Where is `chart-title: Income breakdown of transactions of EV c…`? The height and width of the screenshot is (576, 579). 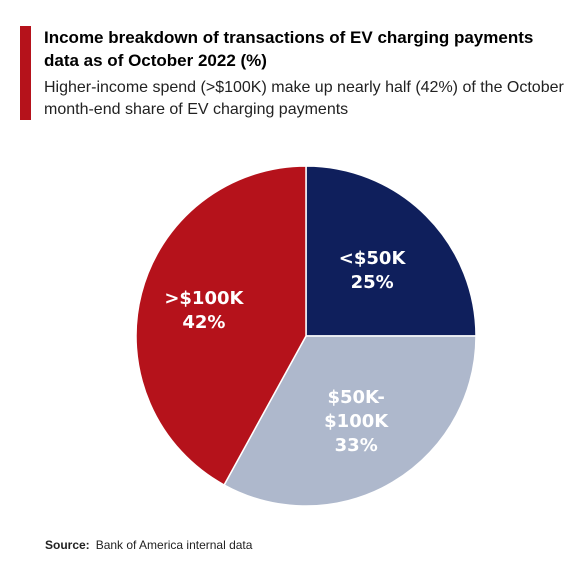 chart-title: Income breakdown of transactions of EV c… is located at coordinates (289, 49).